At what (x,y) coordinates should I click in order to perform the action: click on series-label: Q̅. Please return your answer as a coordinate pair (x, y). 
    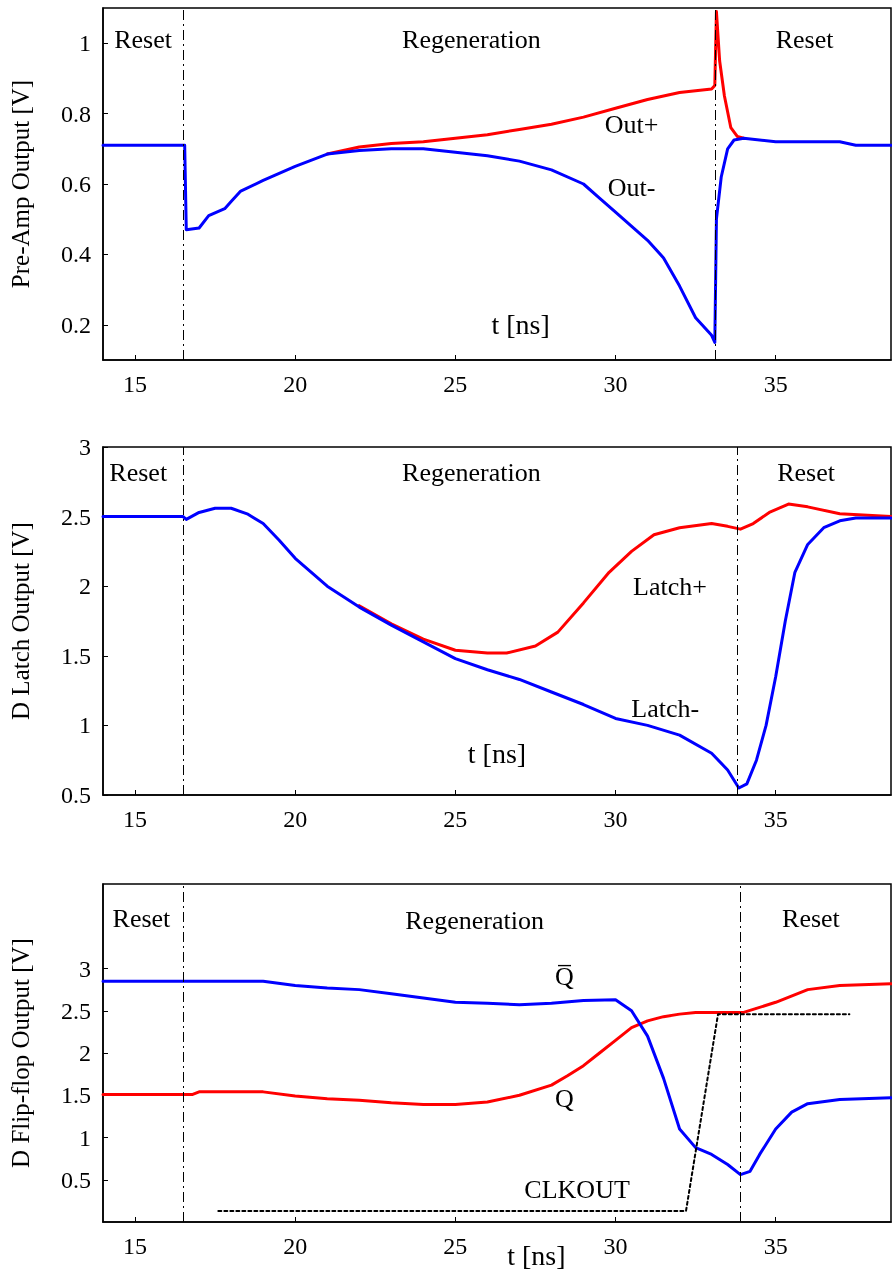
    Looking at the image, I should click on (564, 977).